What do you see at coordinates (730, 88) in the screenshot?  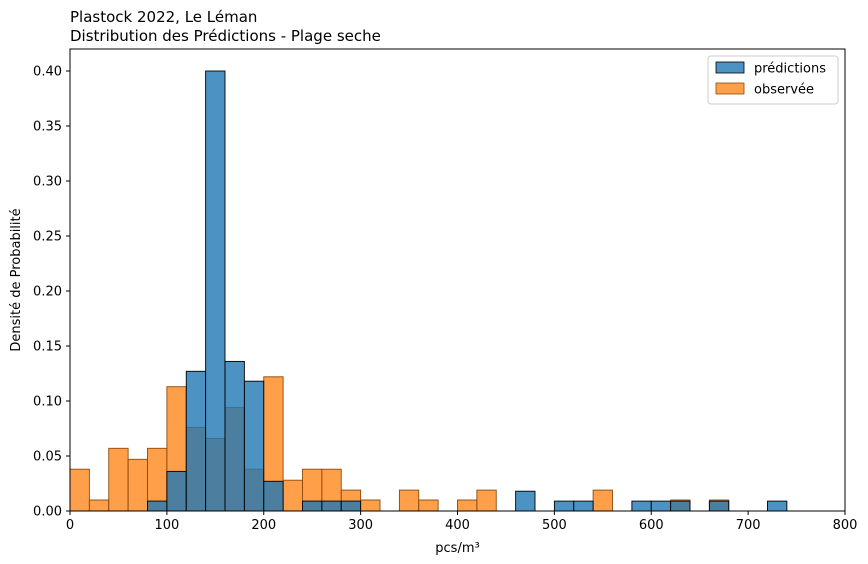 I see `legend-swatch-observed` at bounding box center [730, 88].